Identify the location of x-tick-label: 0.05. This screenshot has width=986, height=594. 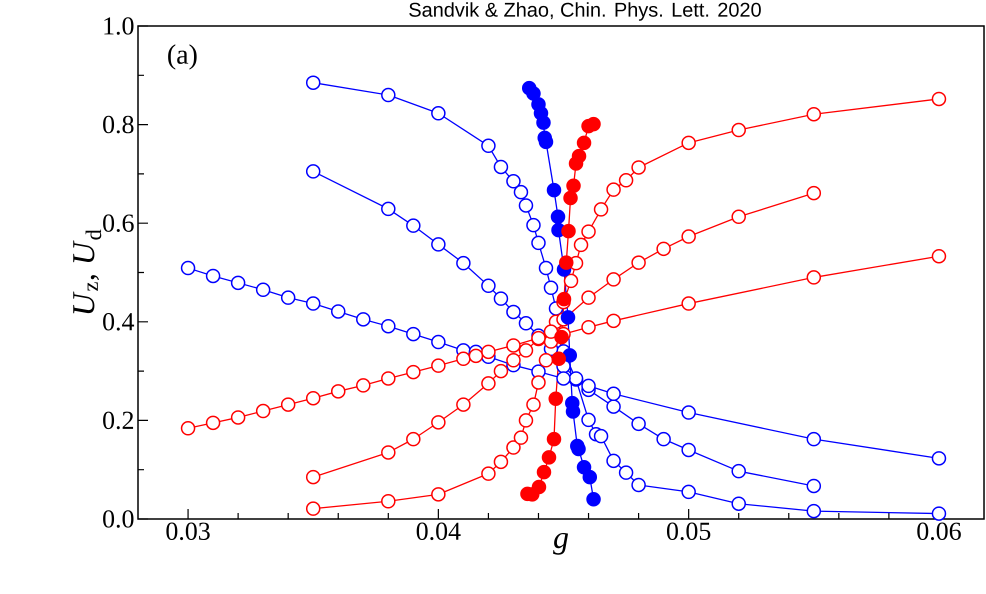
(688, 531).